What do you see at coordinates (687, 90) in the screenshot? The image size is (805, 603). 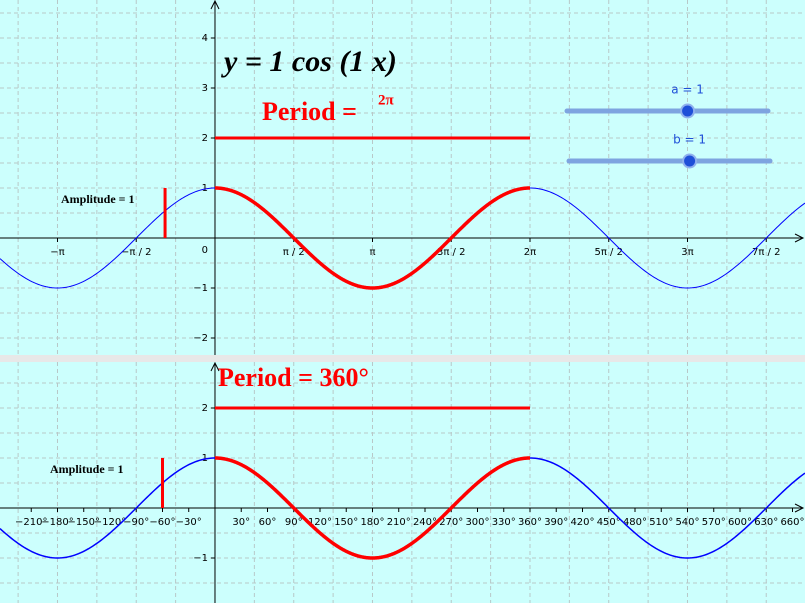 I see `slider-label: a = 1` at bounding box center [687, 90].